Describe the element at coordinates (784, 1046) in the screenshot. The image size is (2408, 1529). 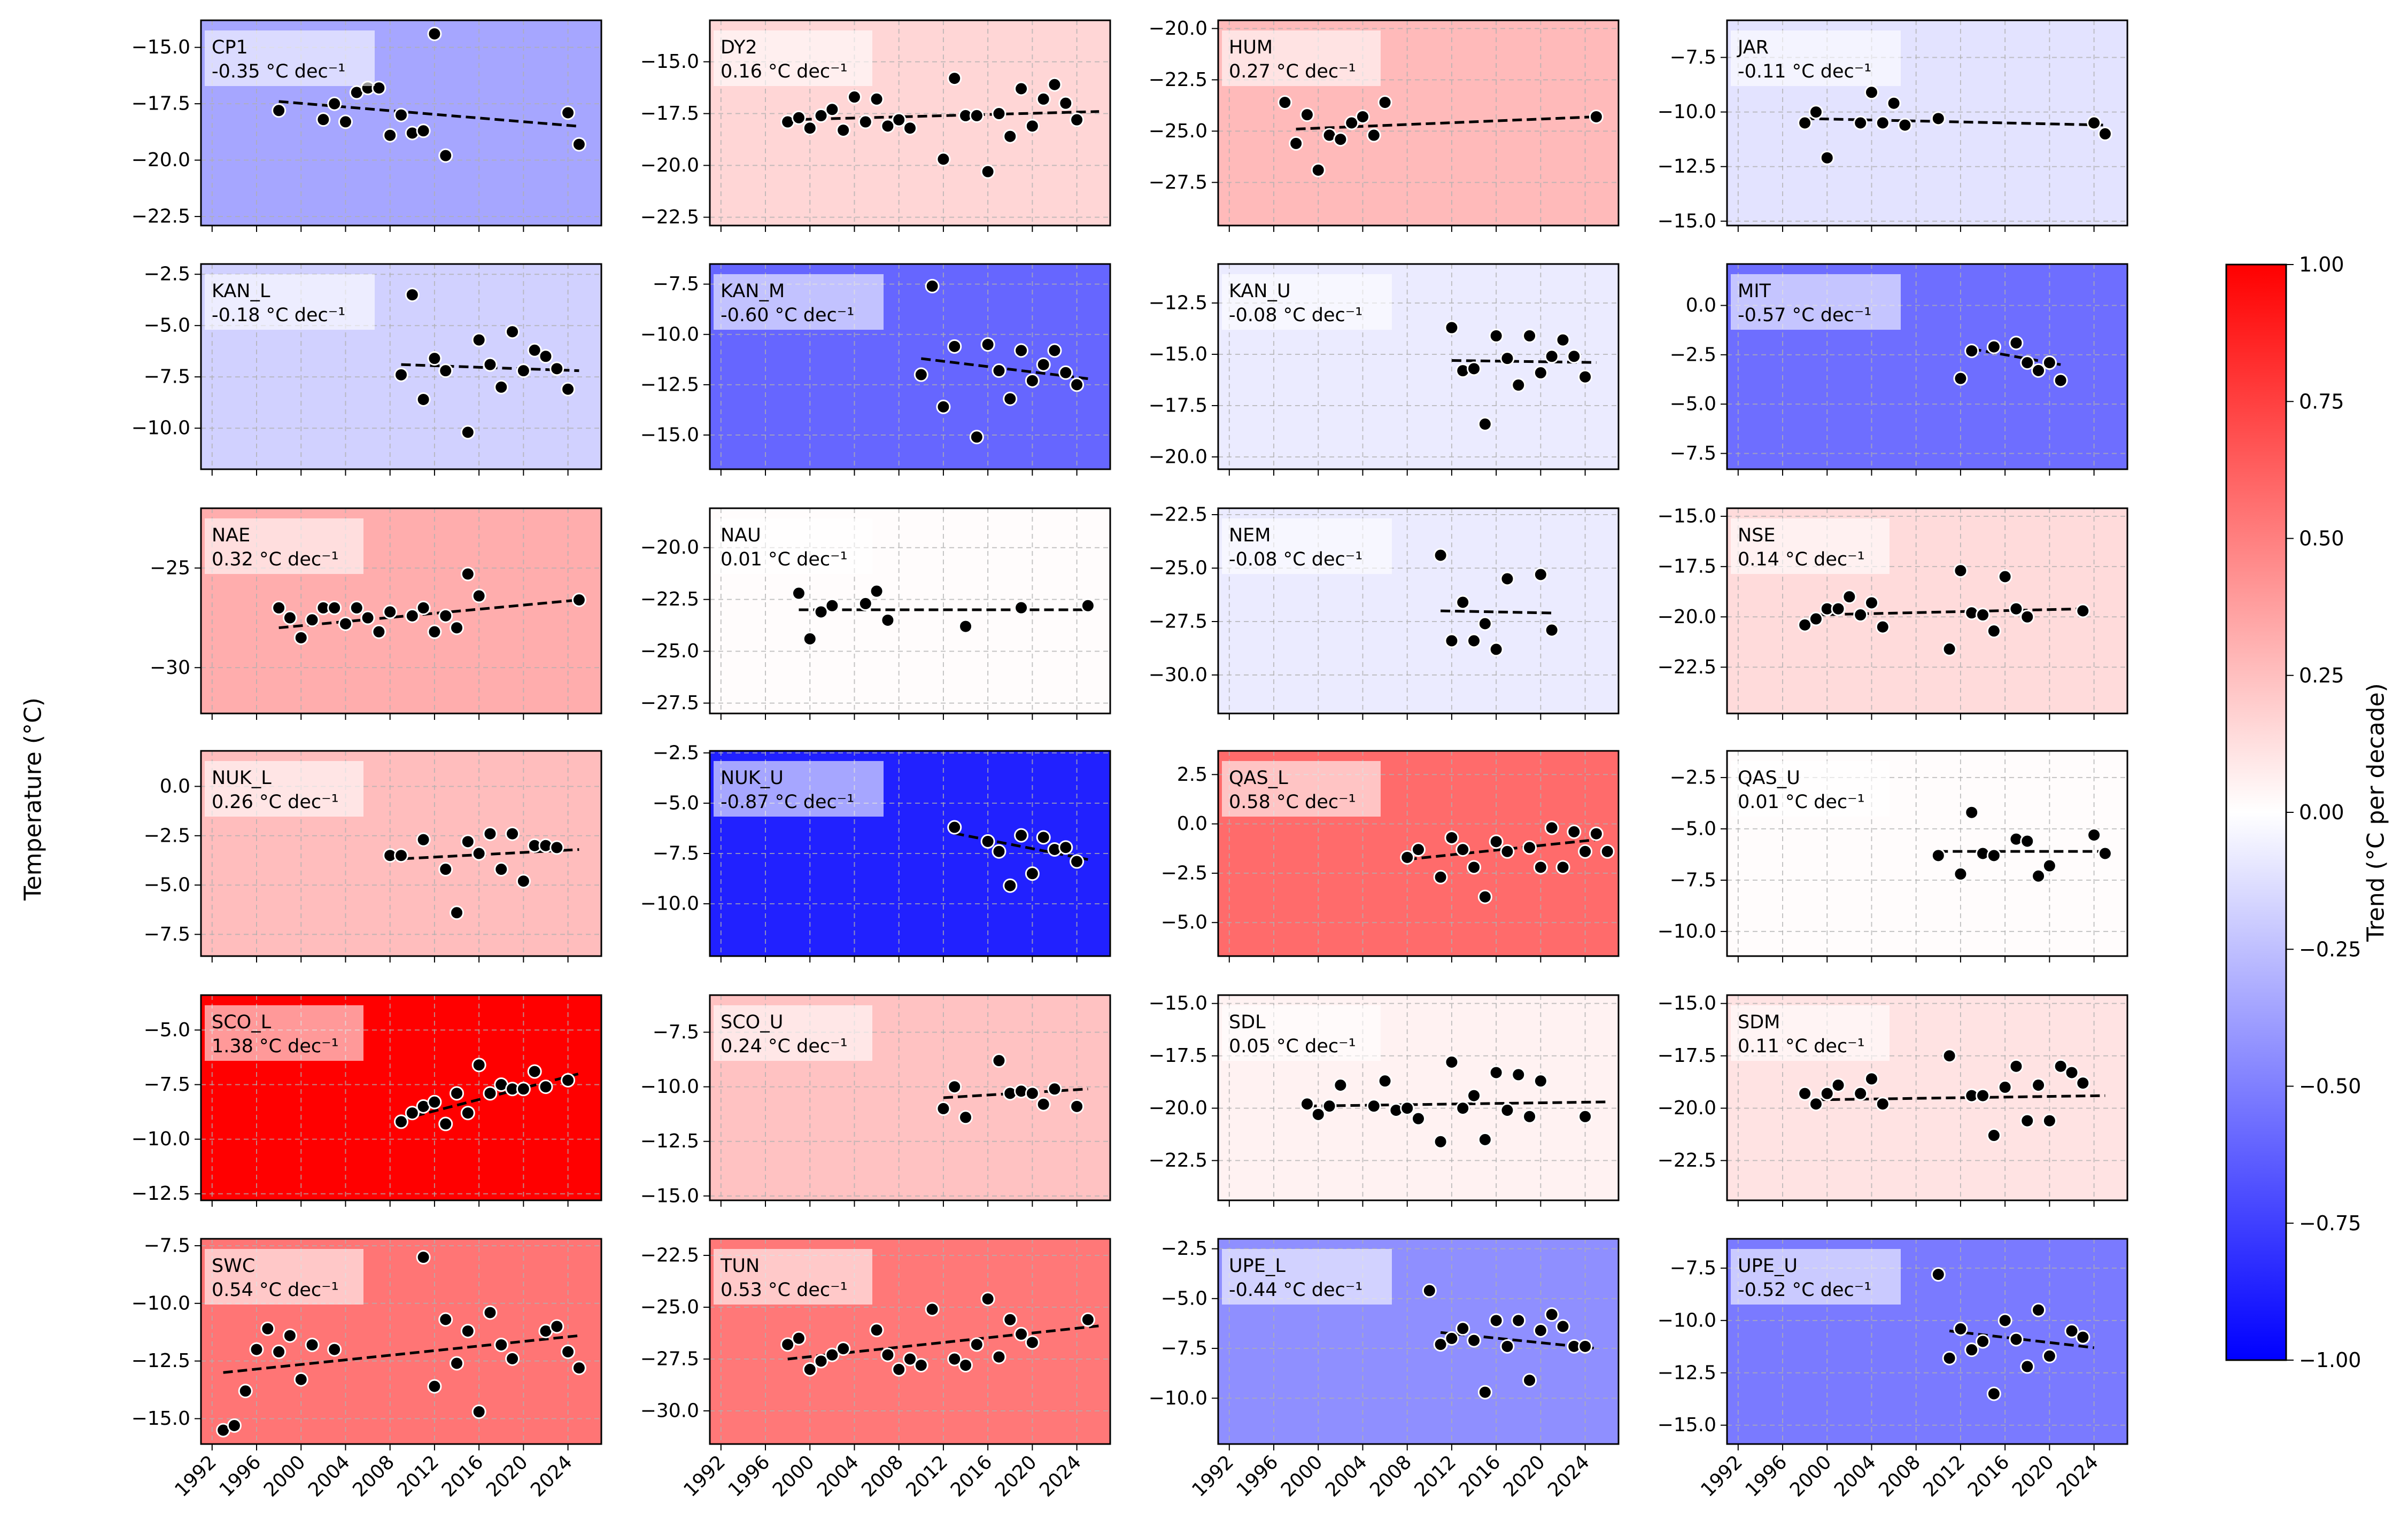
I see `trend-label: 0.24 °C dec⁻¹` at that location.